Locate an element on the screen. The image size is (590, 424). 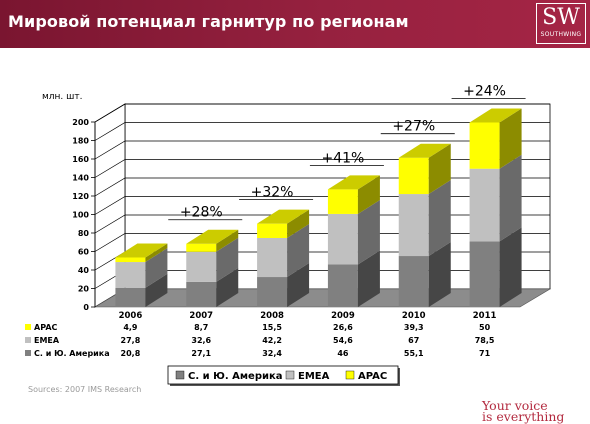
table-cell: 15,5 is located at coordinates (272, 327).